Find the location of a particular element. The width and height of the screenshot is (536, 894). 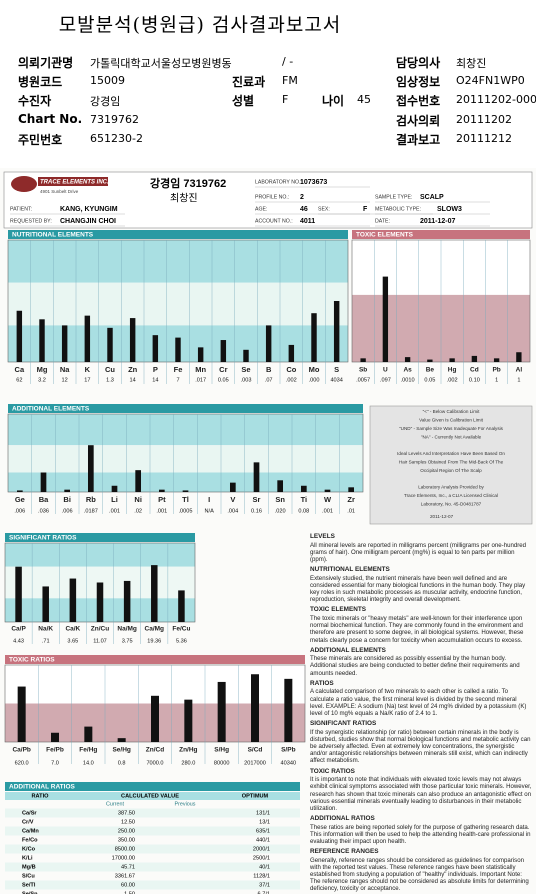

info-label: 접수번호 is located at coordinates (418, 101).